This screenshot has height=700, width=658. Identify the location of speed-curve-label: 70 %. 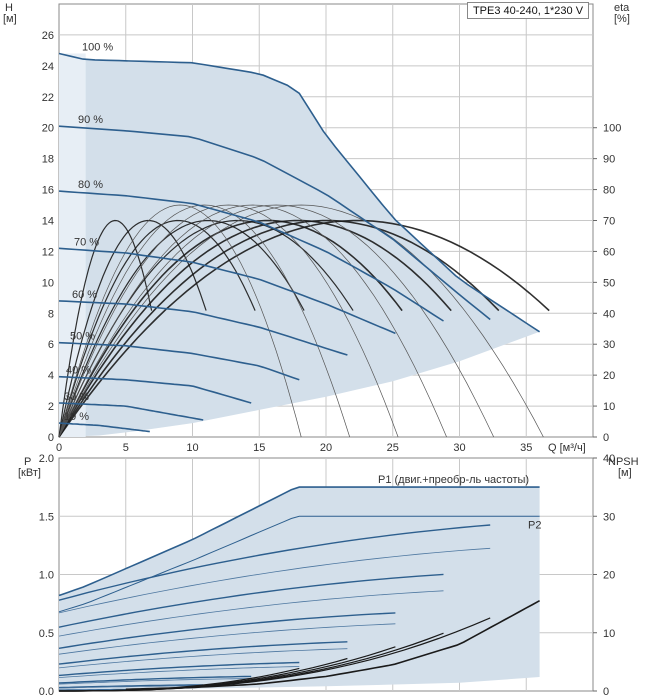
(86, 242).